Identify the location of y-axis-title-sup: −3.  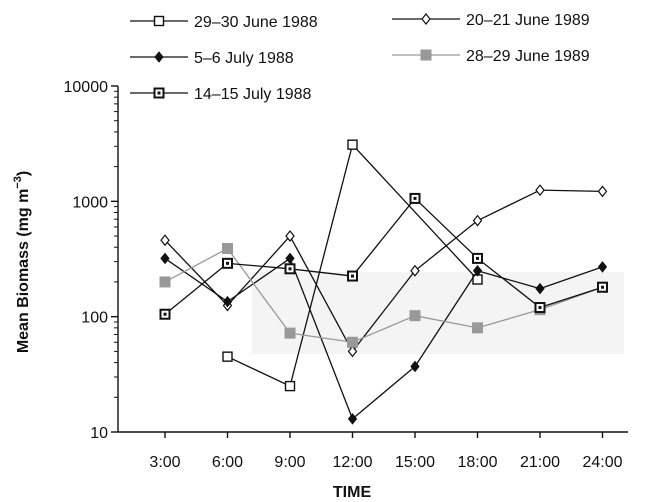
(18, 182).